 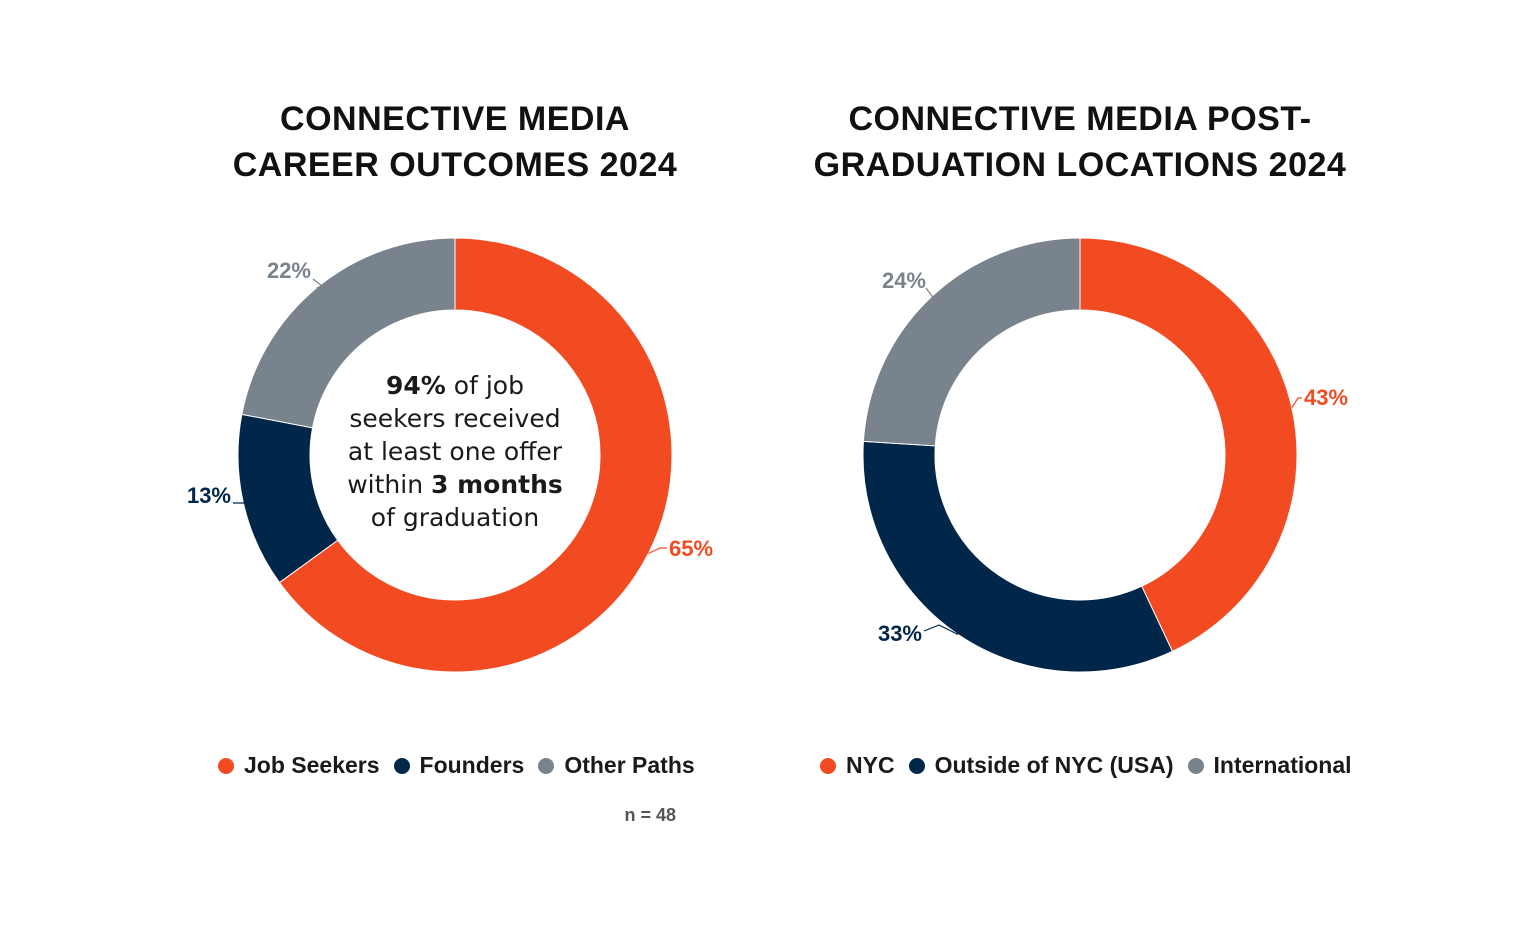 I want to click on legend-item-founders: Founders, so click(x=459, y=765).